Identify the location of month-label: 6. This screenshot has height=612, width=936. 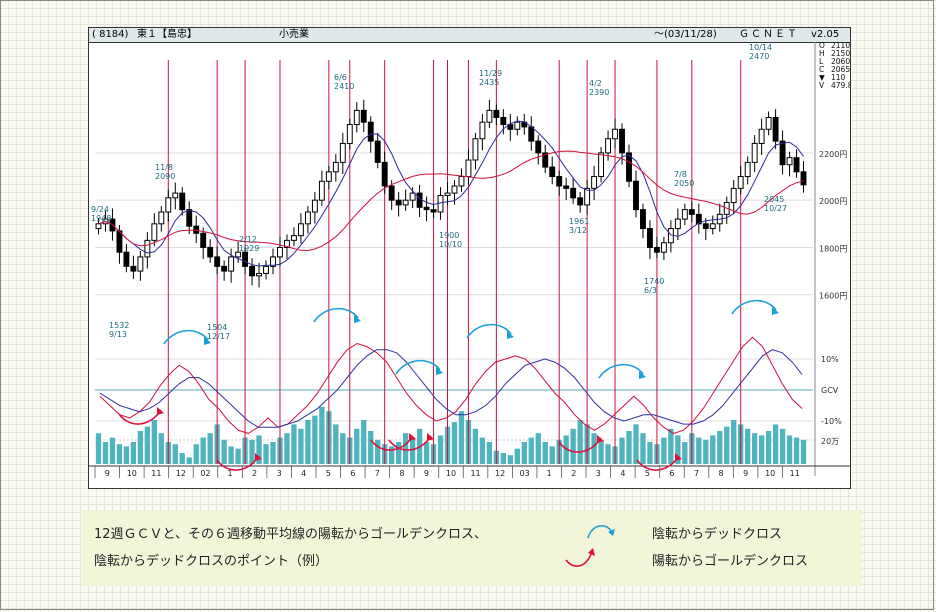
(671, 473).